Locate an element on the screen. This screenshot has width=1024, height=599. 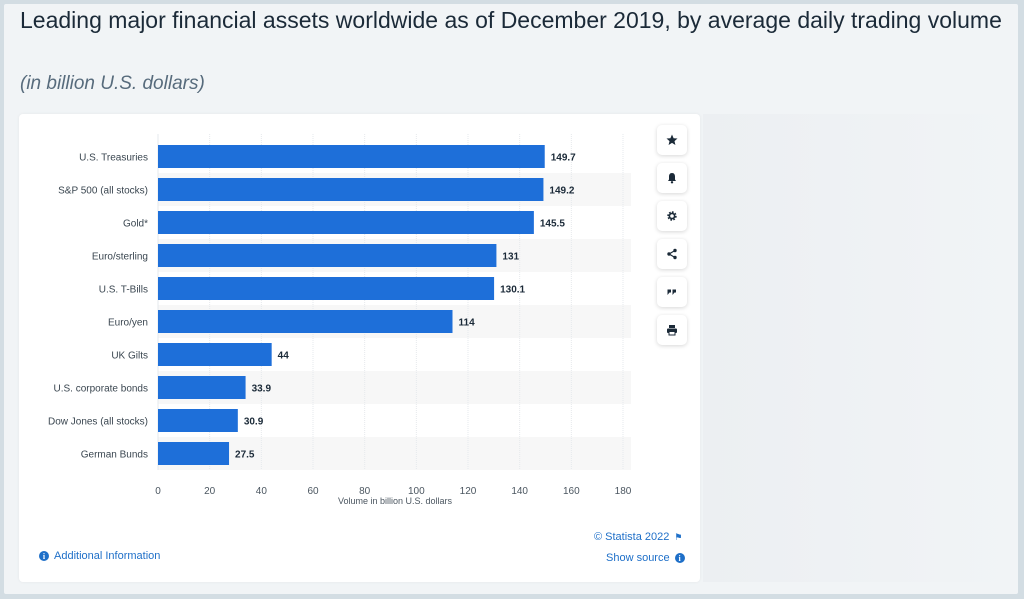
copyright-label: © Statista 2022 is located at coordinates (632, 537).